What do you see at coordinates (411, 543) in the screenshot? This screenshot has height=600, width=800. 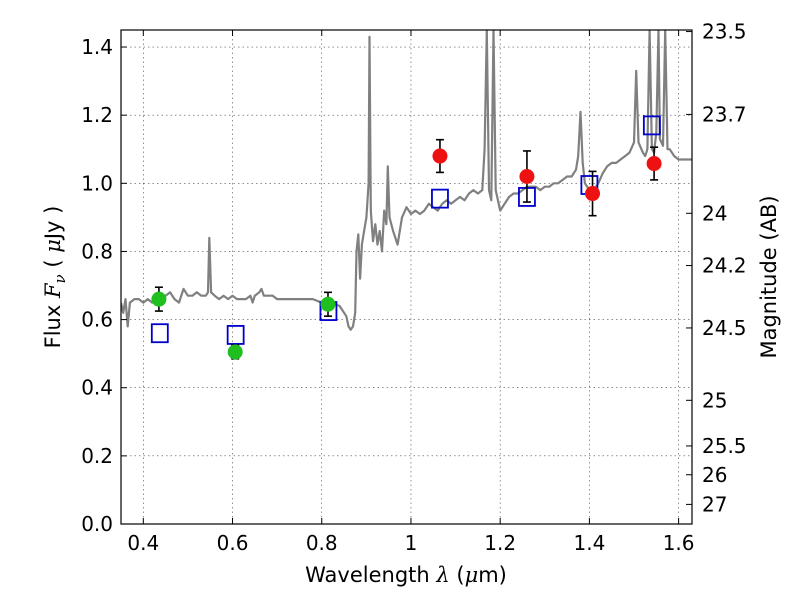 I see `x-tick-label: 1` at bounding box center [411, 543].